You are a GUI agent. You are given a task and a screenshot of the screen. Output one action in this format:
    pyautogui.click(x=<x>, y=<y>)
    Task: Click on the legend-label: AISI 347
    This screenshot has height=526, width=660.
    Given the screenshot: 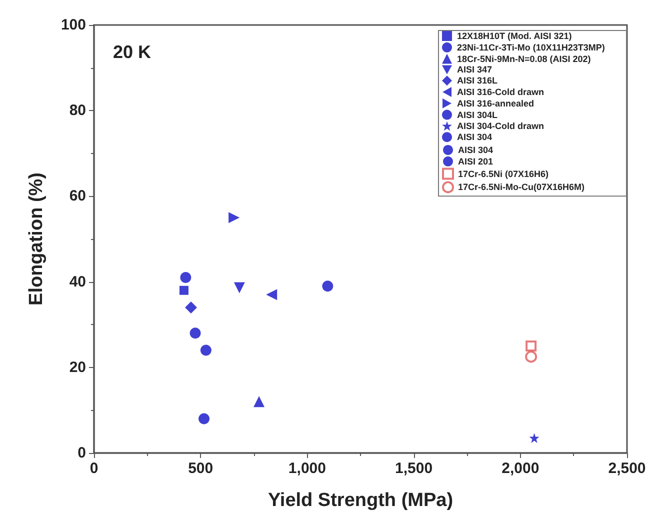 What is the action you would take?
    pyautogui.click(x=474, y=69)
    